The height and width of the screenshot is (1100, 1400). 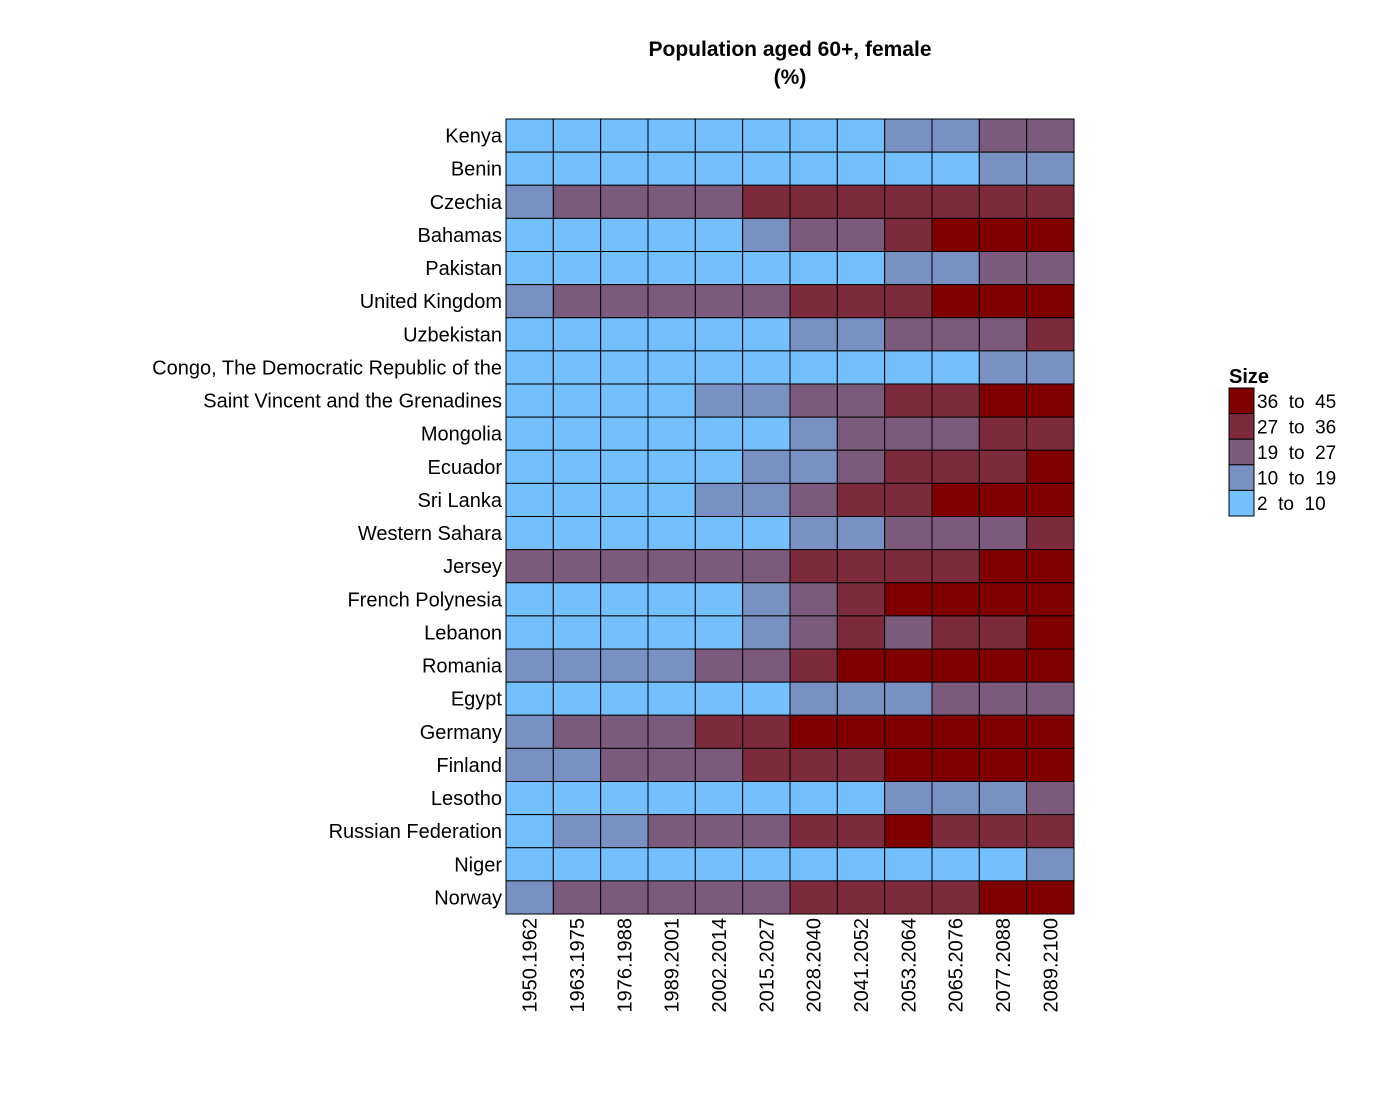 I want to click on column-label: 1976.1988, so click(x=625, y=965).